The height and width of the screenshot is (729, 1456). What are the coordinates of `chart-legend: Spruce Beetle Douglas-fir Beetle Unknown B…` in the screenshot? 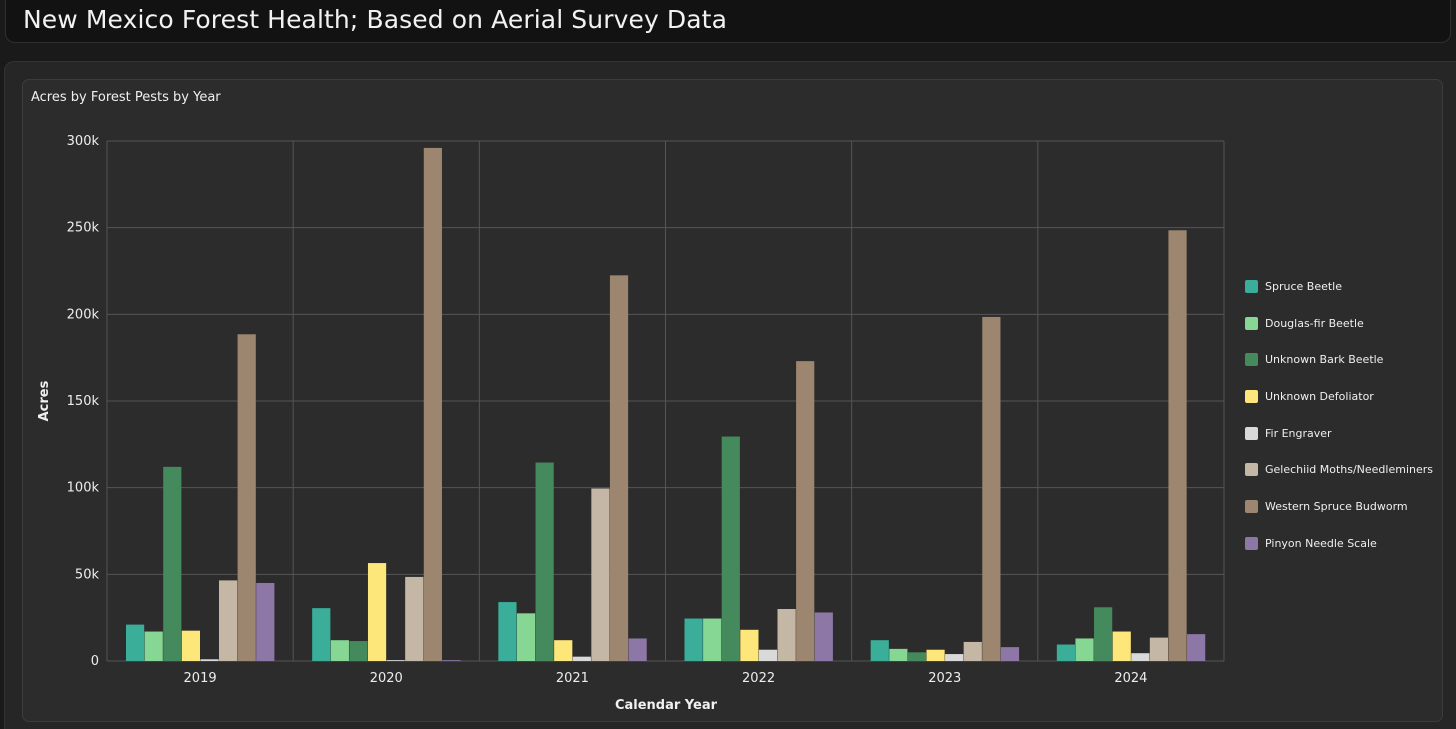 It's located at (1339, 415).